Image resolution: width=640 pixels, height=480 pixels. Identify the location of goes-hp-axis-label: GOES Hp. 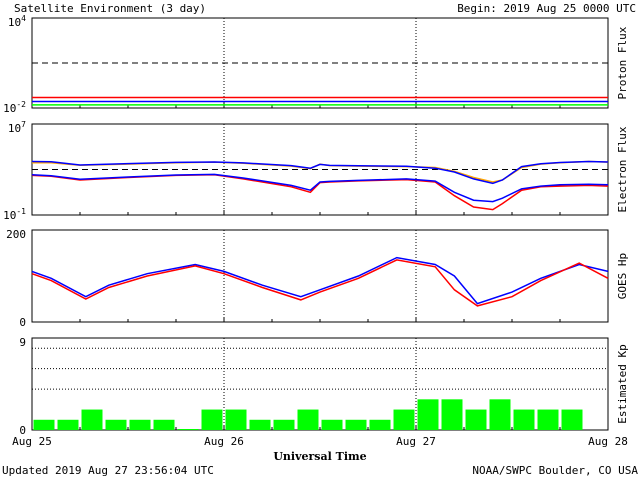
(622, 276).